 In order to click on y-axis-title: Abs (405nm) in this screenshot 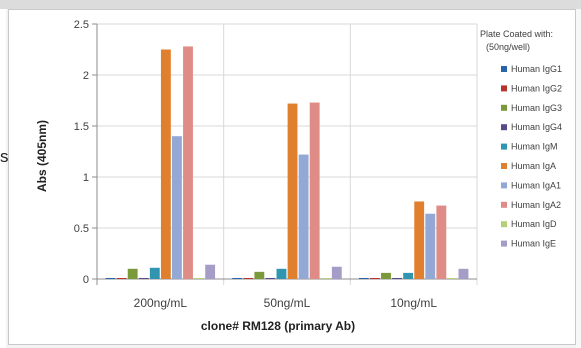, I will do `click(42, 156)`.